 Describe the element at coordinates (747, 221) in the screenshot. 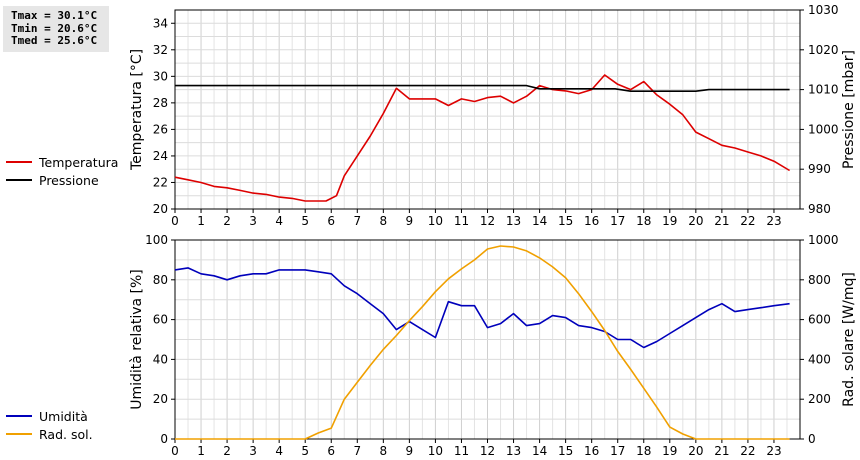

I see `top-x-tick-label: 22` at that location.